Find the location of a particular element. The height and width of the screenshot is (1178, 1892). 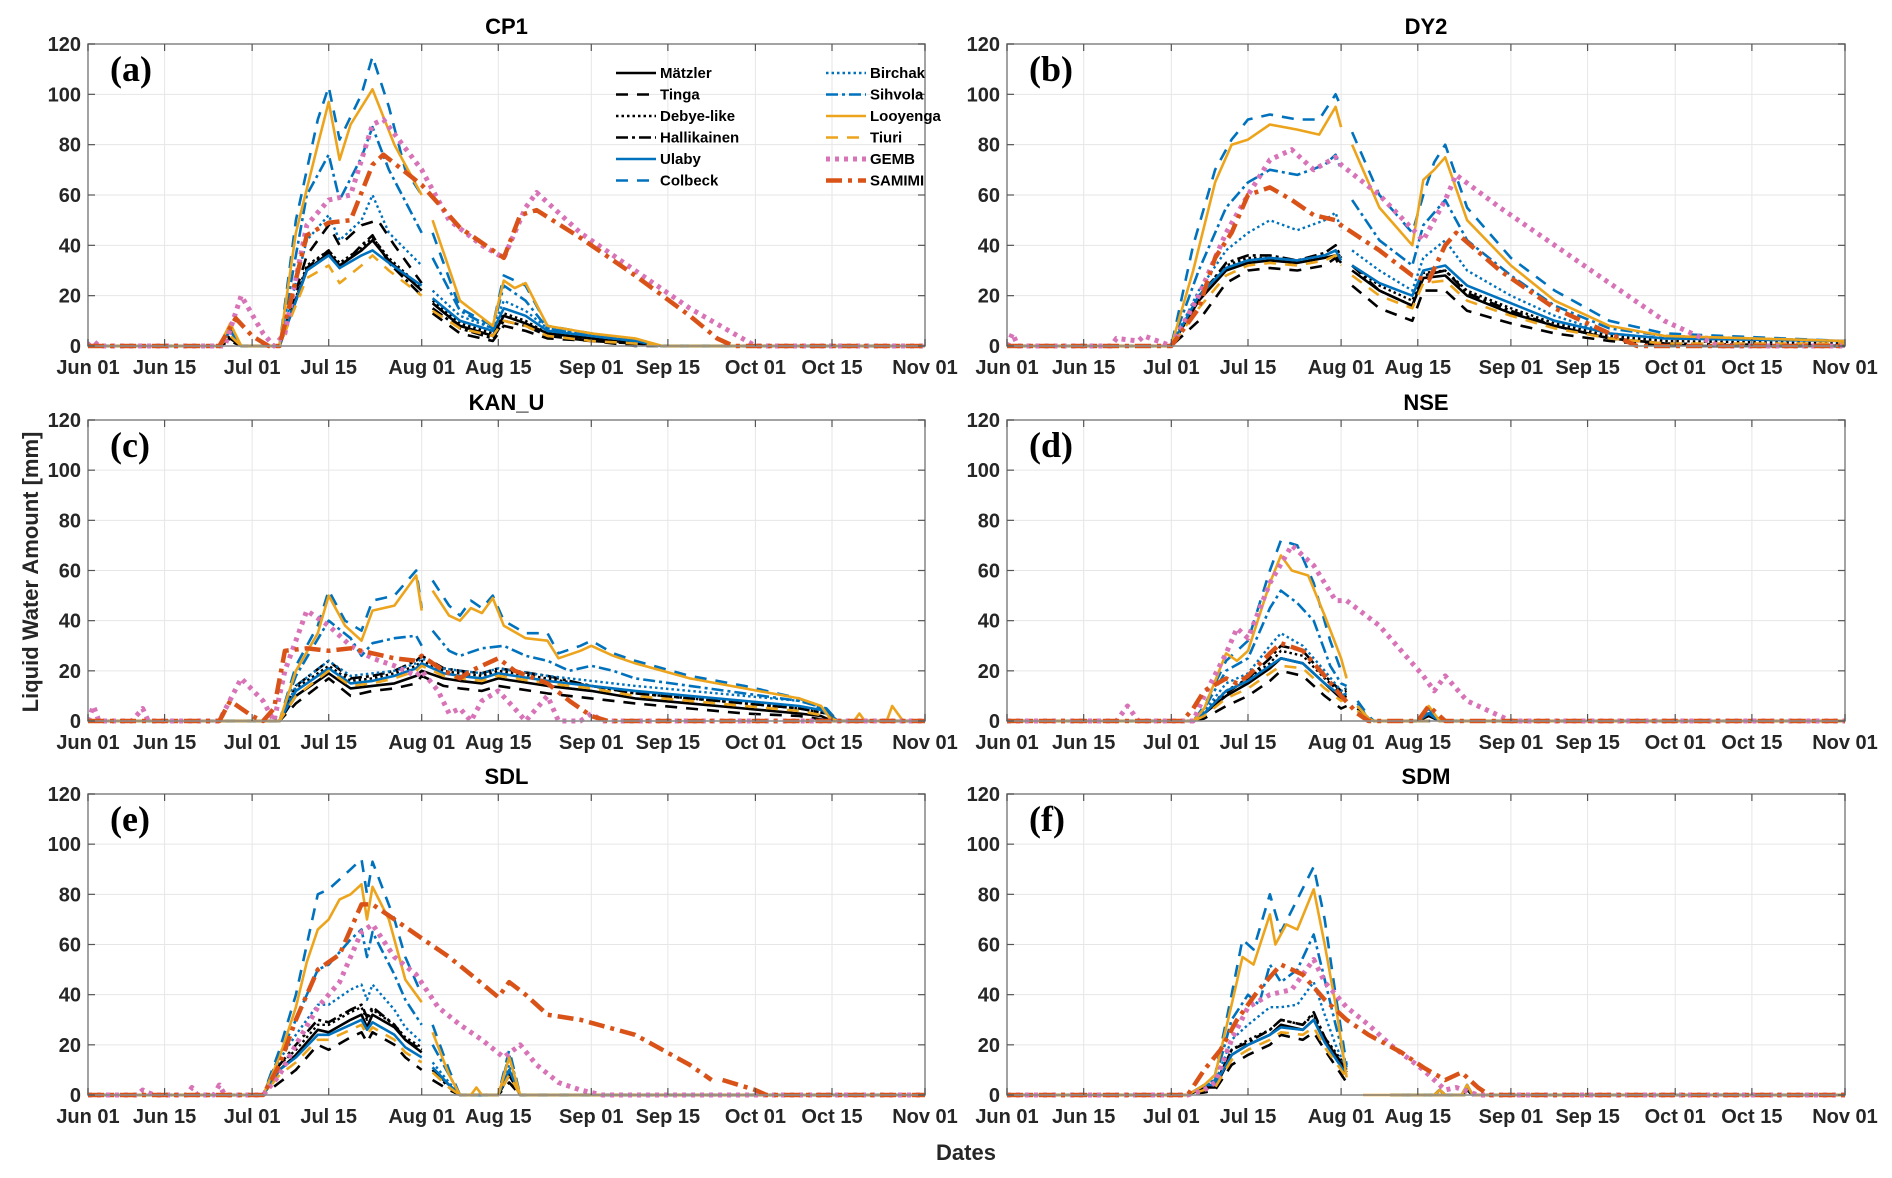

legend-label: Sihvola is located at coordinates (897, 95).